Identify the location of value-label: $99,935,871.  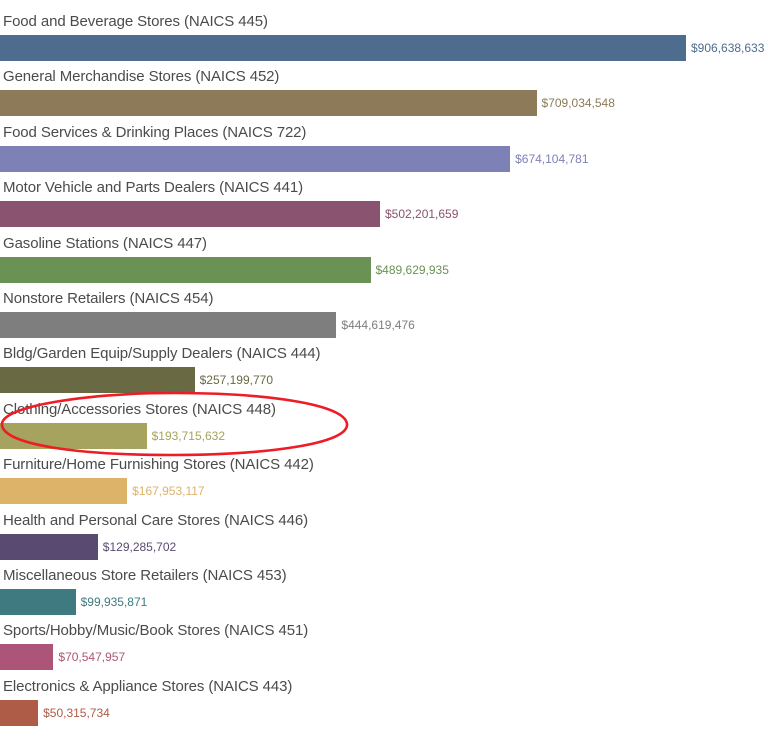
(114, 601).